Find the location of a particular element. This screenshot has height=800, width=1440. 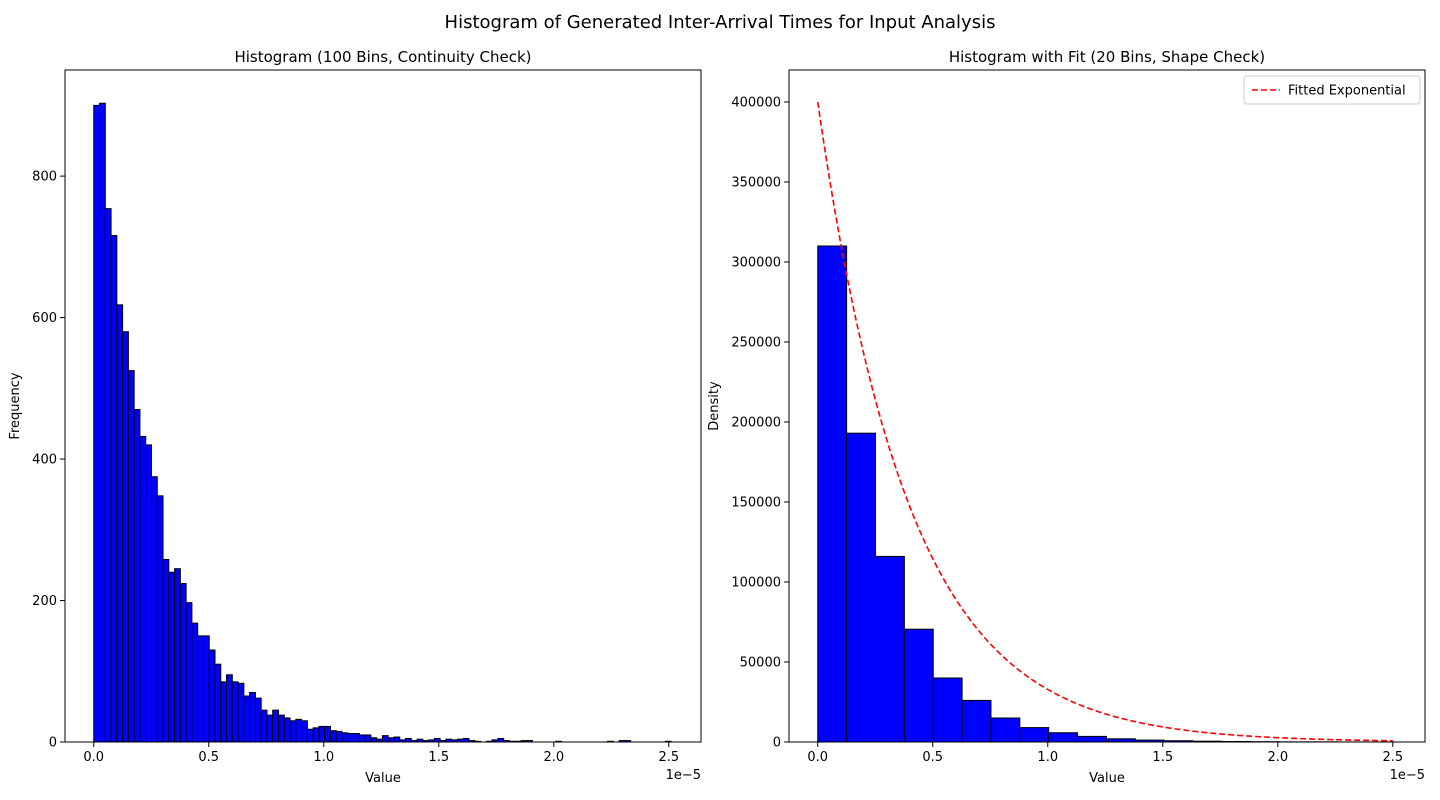

y-tick-label: 400 is located at coordinates (44, 460).